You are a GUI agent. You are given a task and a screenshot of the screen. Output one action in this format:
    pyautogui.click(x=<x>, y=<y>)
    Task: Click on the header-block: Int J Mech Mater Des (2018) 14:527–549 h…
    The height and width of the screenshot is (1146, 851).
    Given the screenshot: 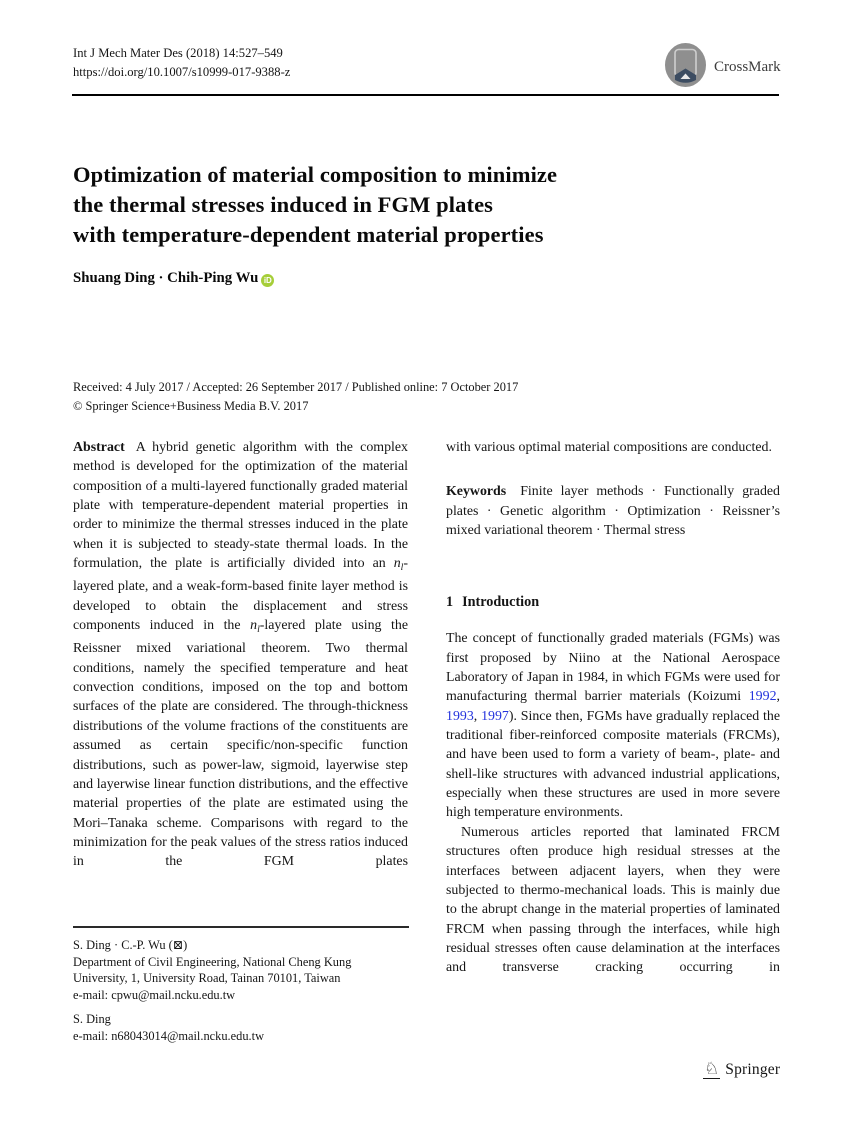 What is the action you would take?
    pyautogui.click(x=181, y=63)
    